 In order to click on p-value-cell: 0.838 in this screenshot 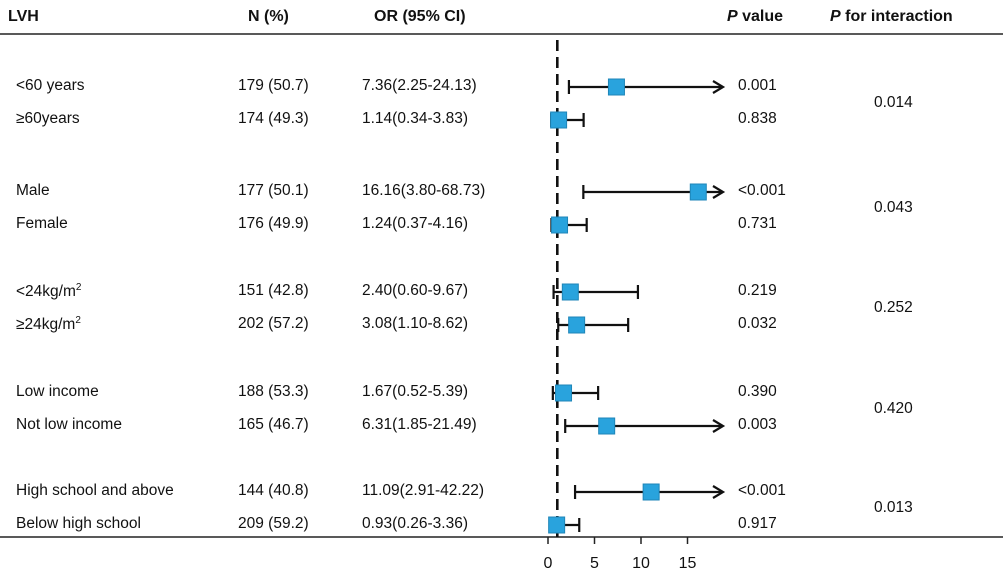, I will do `click(757, 118)`.